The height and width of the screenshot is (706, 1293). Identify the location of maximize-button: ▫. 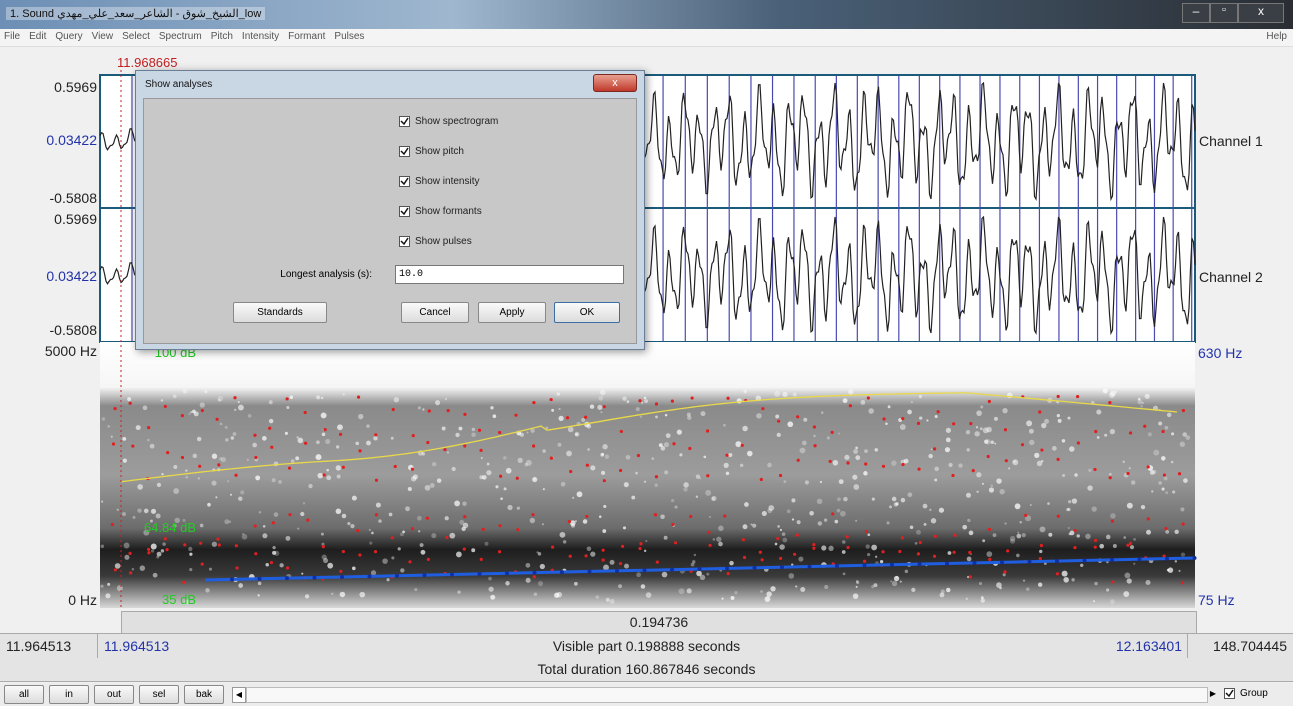
(1224, 13).